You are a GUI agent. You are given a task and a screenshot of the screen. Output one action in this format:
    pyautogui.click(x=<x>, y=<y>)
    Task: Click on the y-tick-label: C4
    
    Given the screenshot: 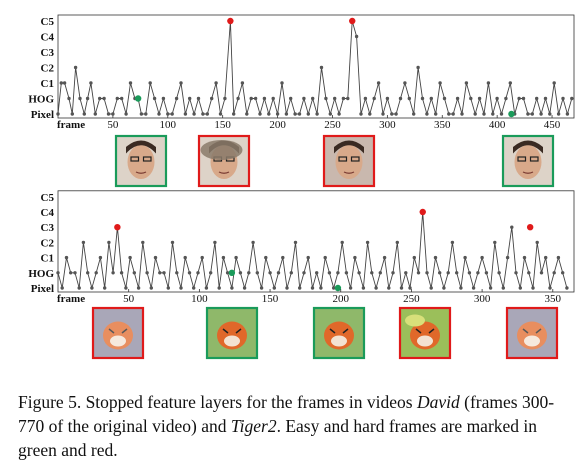 What is the action you would take?
    pyautogui.click(x=48, y=213)
    